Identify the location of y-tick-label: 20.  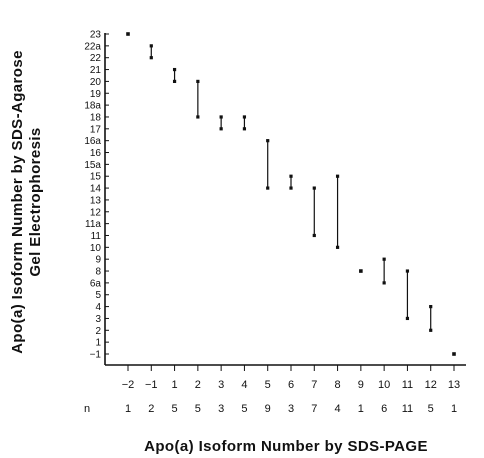
(96, 82).